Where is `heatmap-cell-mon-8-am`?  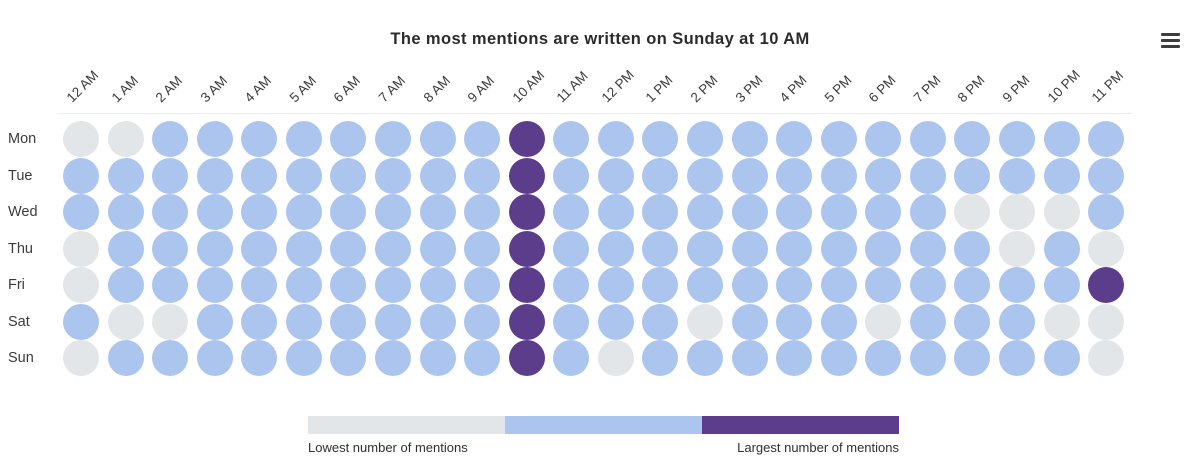 heatmap-cell-mon-8-am is located at coordinates (437, 139).